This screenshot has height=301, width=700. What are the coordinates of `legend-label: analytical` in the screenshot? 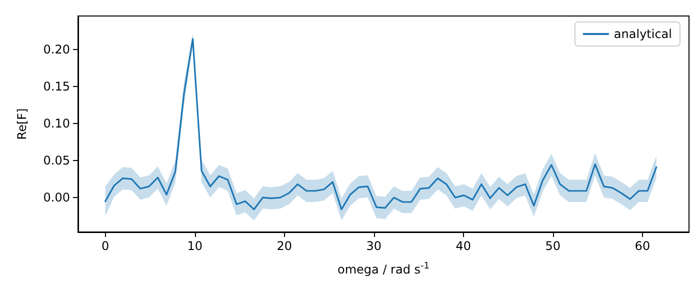 It's located at (643, 34).